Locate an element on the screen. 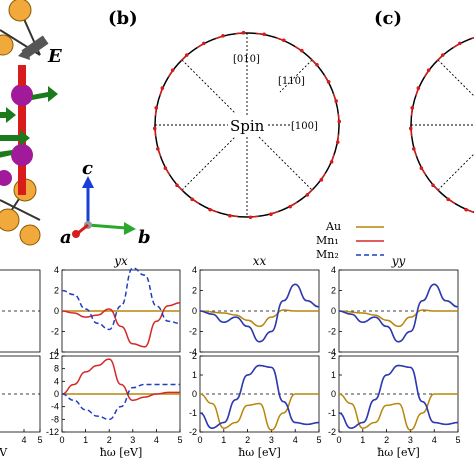  axis-a-label: a is located at coordinates (66, 237).